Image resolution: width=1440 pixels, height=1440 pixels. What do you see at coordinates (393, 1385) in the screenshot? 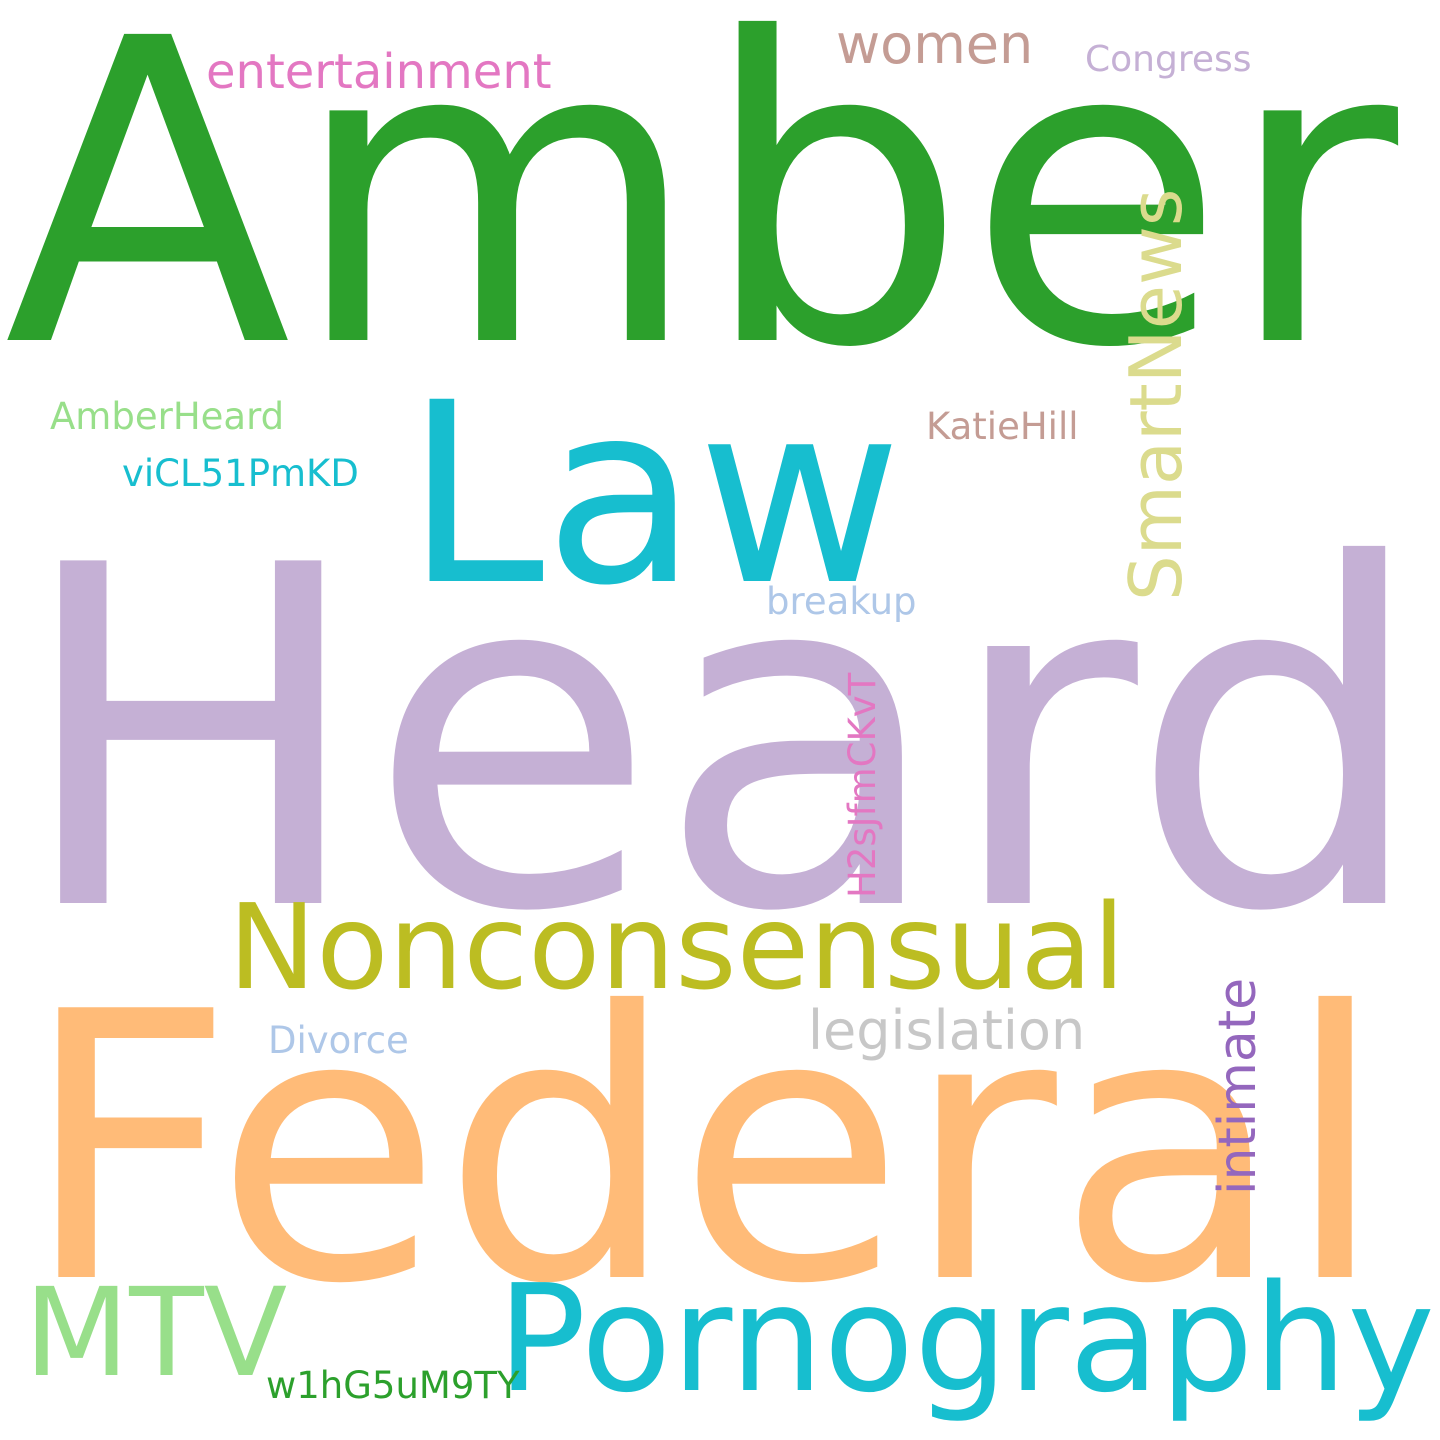
I see `word-w1hg5um9ty: w1hG5uM9TY` at bounding box center [393, 1385].